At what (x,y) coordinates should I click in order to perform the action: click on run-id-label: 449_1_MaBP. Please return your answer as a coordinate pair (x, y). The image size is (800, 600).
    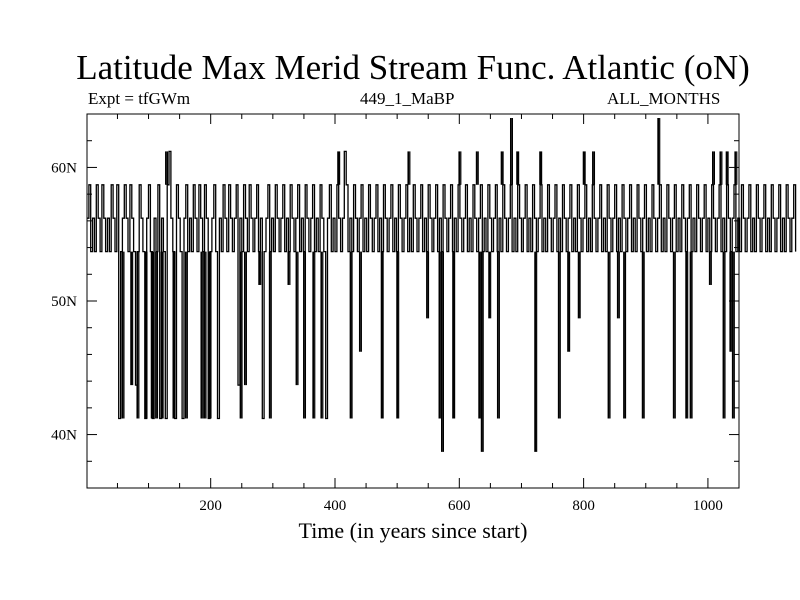
    Looking at the image, I should click on (407, 98).